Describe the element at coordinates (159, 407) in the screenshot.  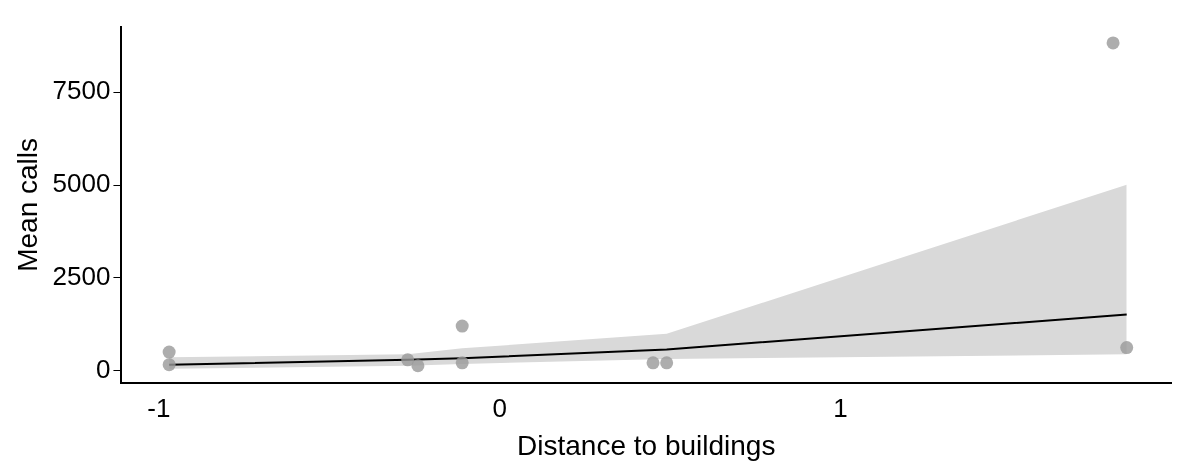
I see `x-tick-label: -1` at that location.